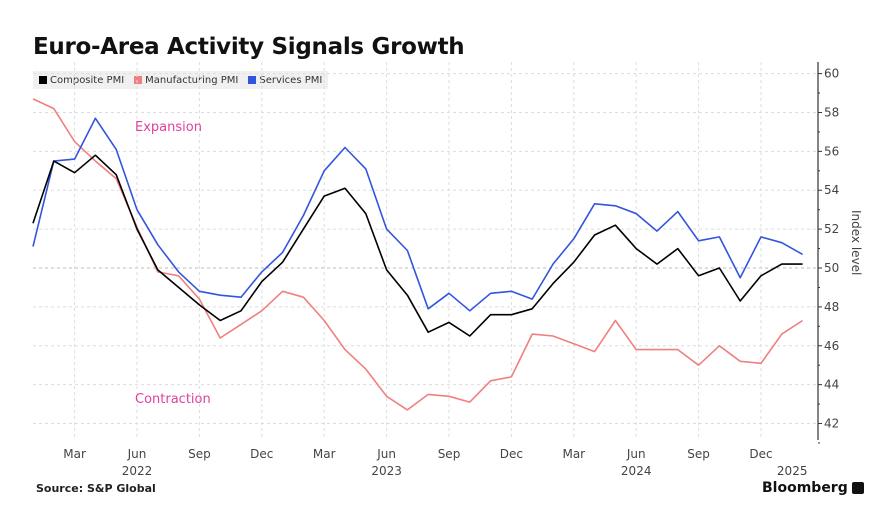 This screenshot has height=520, width=886. I want to click on annotations: Expansion Contraction, so click(173, 263).